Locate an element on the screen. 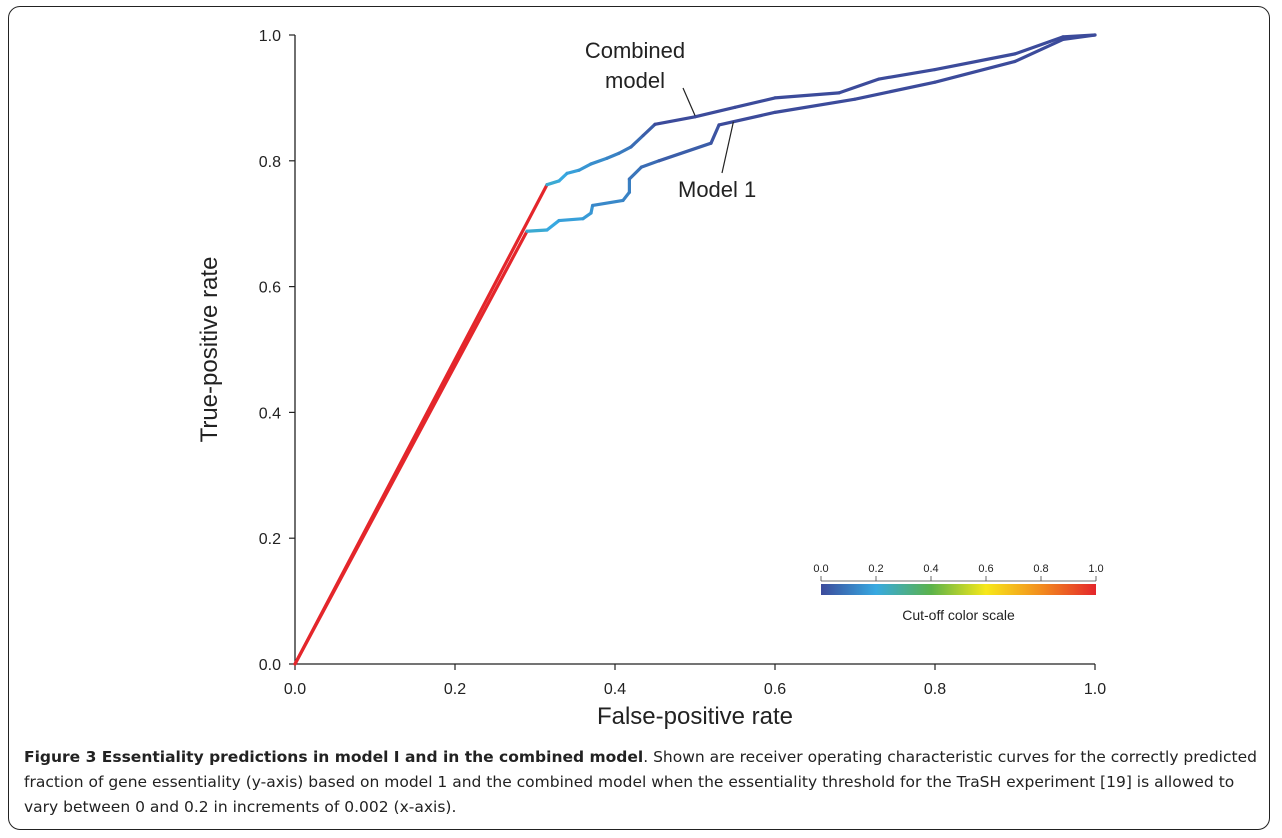 The height and width of the screenshot is (838, 1282). y-axis-label: True-positive rate is located at coordinates (209, 350).